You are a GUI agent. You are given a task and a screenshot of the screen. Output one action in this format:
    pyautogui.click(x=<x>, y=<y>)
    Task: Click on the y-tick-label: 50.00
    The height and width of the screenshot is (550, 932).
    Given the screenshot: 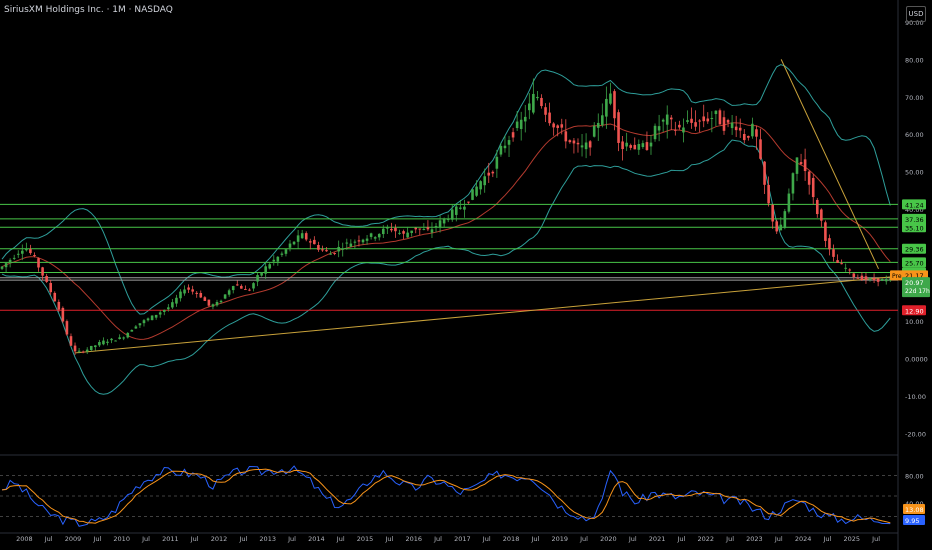 What is the action you would take?
    pyautogui.click(x=914, y=173)
    